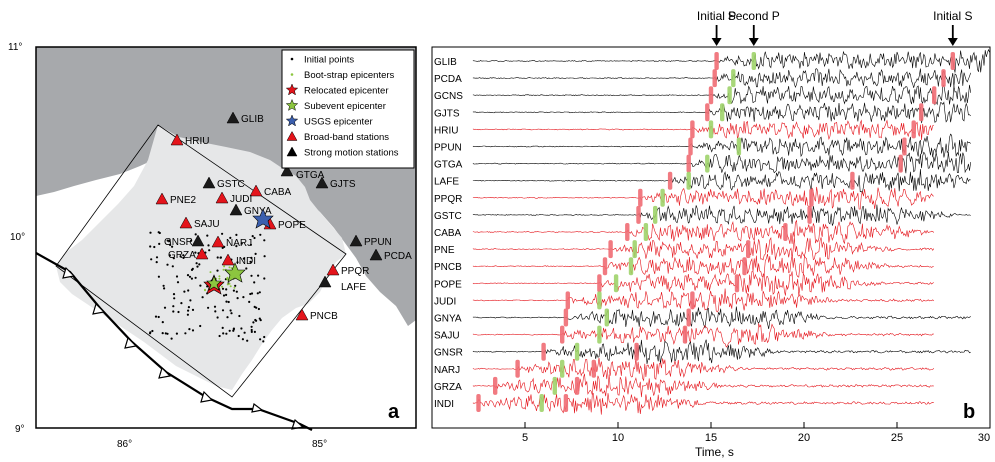  What do you see at coordinates (236, 209) in the screenshot?
I see `station-gnya-triangle-icon` at bounding box center [236, 209].